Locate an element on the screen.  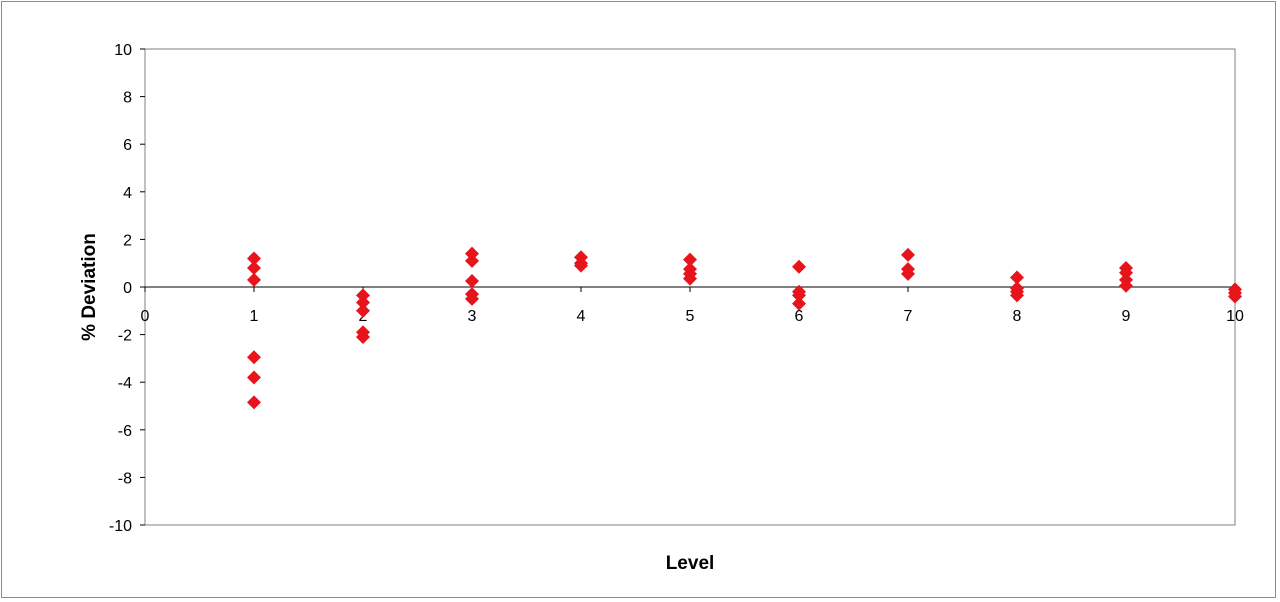
y-tick-label: -4 is located at coordinates (125, 383).